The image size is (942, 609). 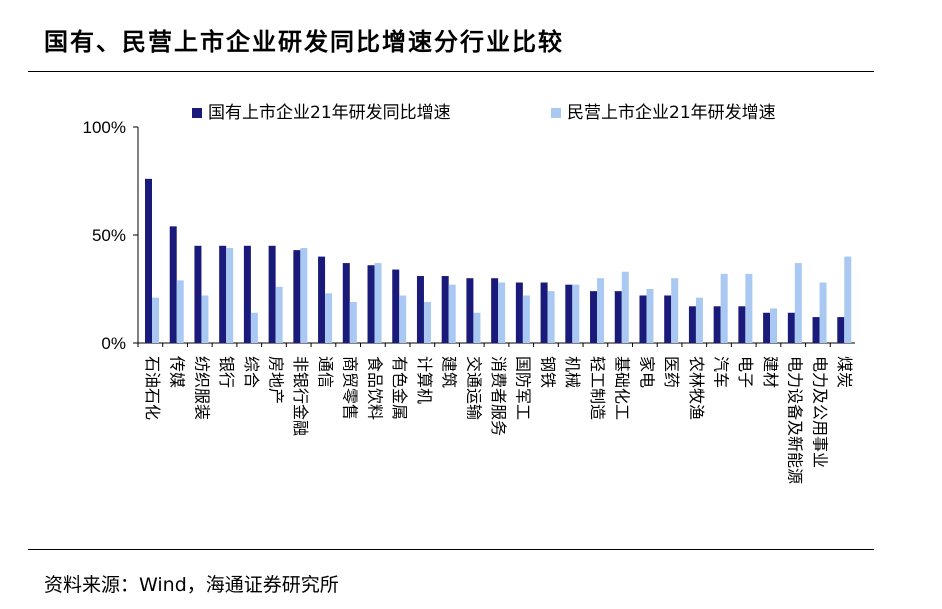 What do you see at coordinates (424, 380) in the screenshot?
I see `x-category-label: 计算机` at bounding box center [424, 380].